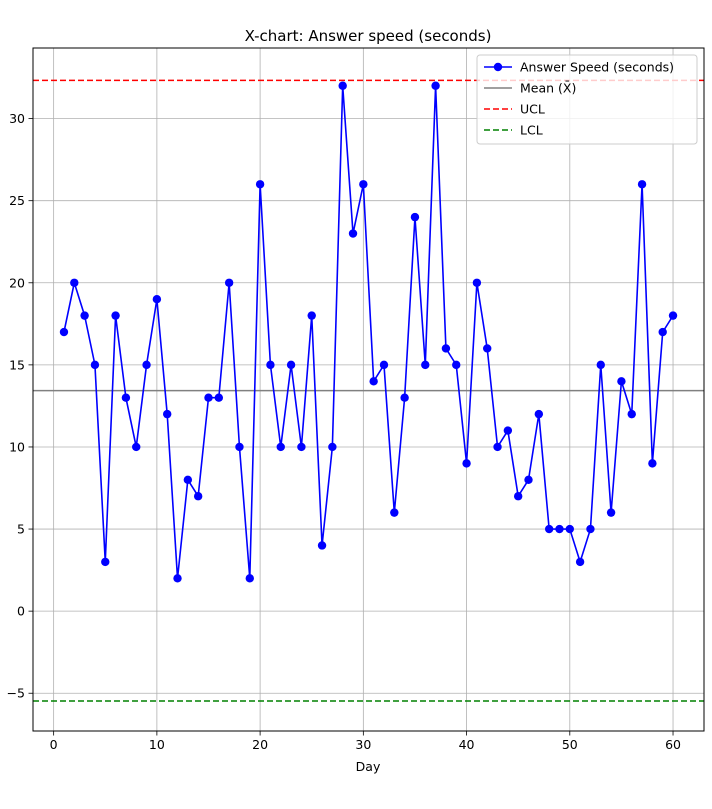 This screenshot has width=712, height=809. What do you see at coordinates (368, 36) in the screenshot?
I see `chart-title: X-chart: Answer speed (seconds)` at bounding box center [368, 36].